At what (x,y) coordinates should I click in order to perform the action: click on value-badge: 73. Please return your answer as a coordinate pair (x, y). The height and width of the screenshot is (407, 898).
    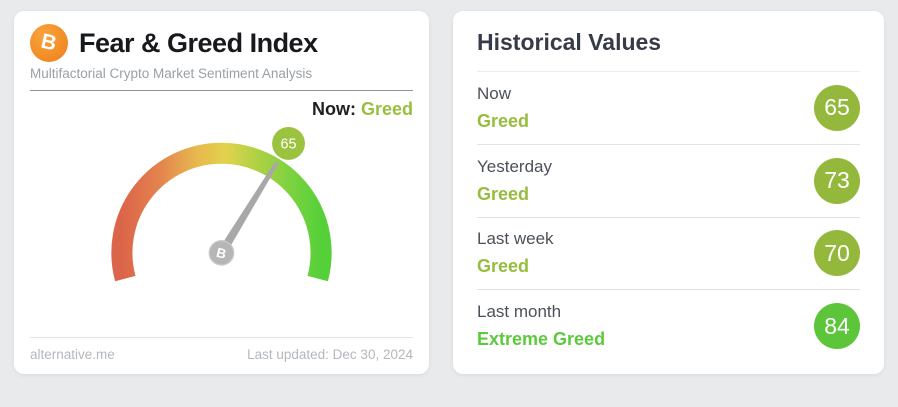
    Looking at the image, I should click on (837, 180).